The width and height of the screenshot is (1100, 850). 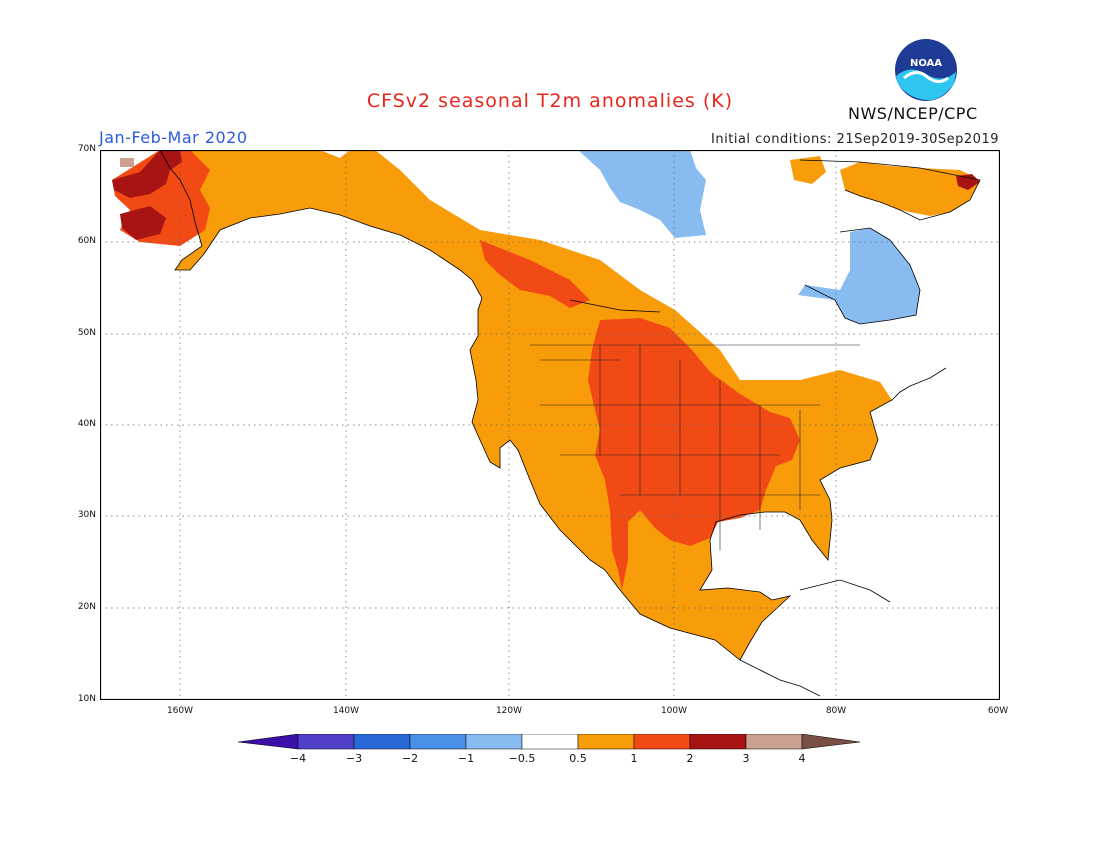 What do you see at coordinates (690, 758) in the screenshot?
I see `colorbar-label: 2` at bounding box center [690, 758].